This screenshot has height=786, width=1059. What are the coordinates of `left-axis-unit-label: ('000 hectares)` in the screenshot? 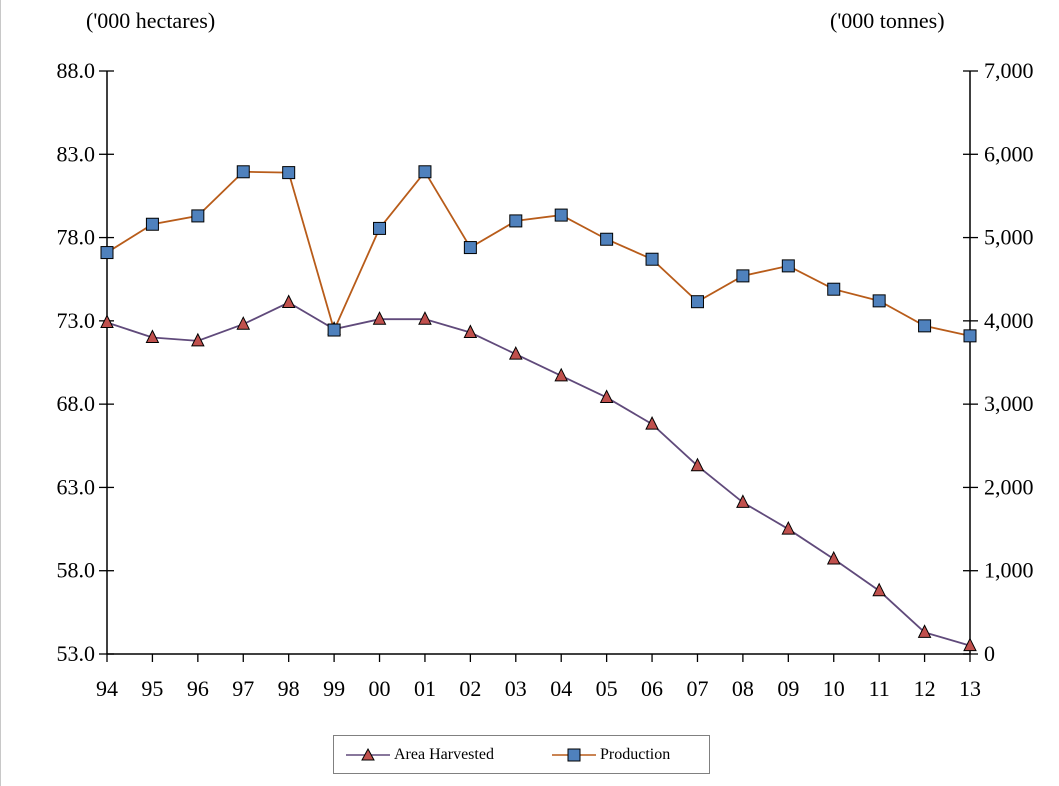 It's located at (151, 20).